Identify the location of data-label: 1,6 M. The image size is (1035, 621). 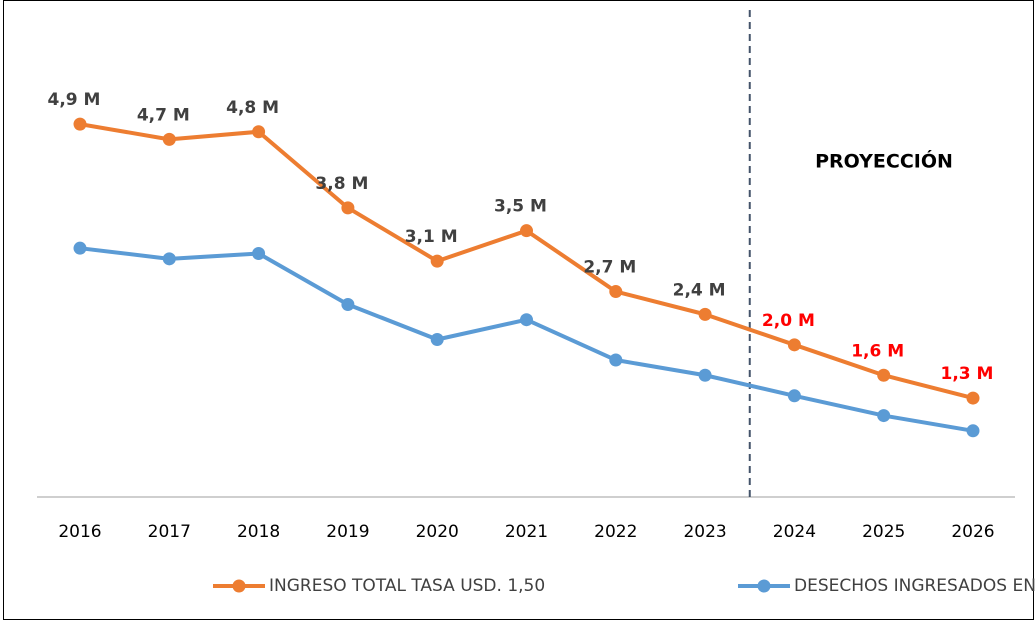
(877, 351).